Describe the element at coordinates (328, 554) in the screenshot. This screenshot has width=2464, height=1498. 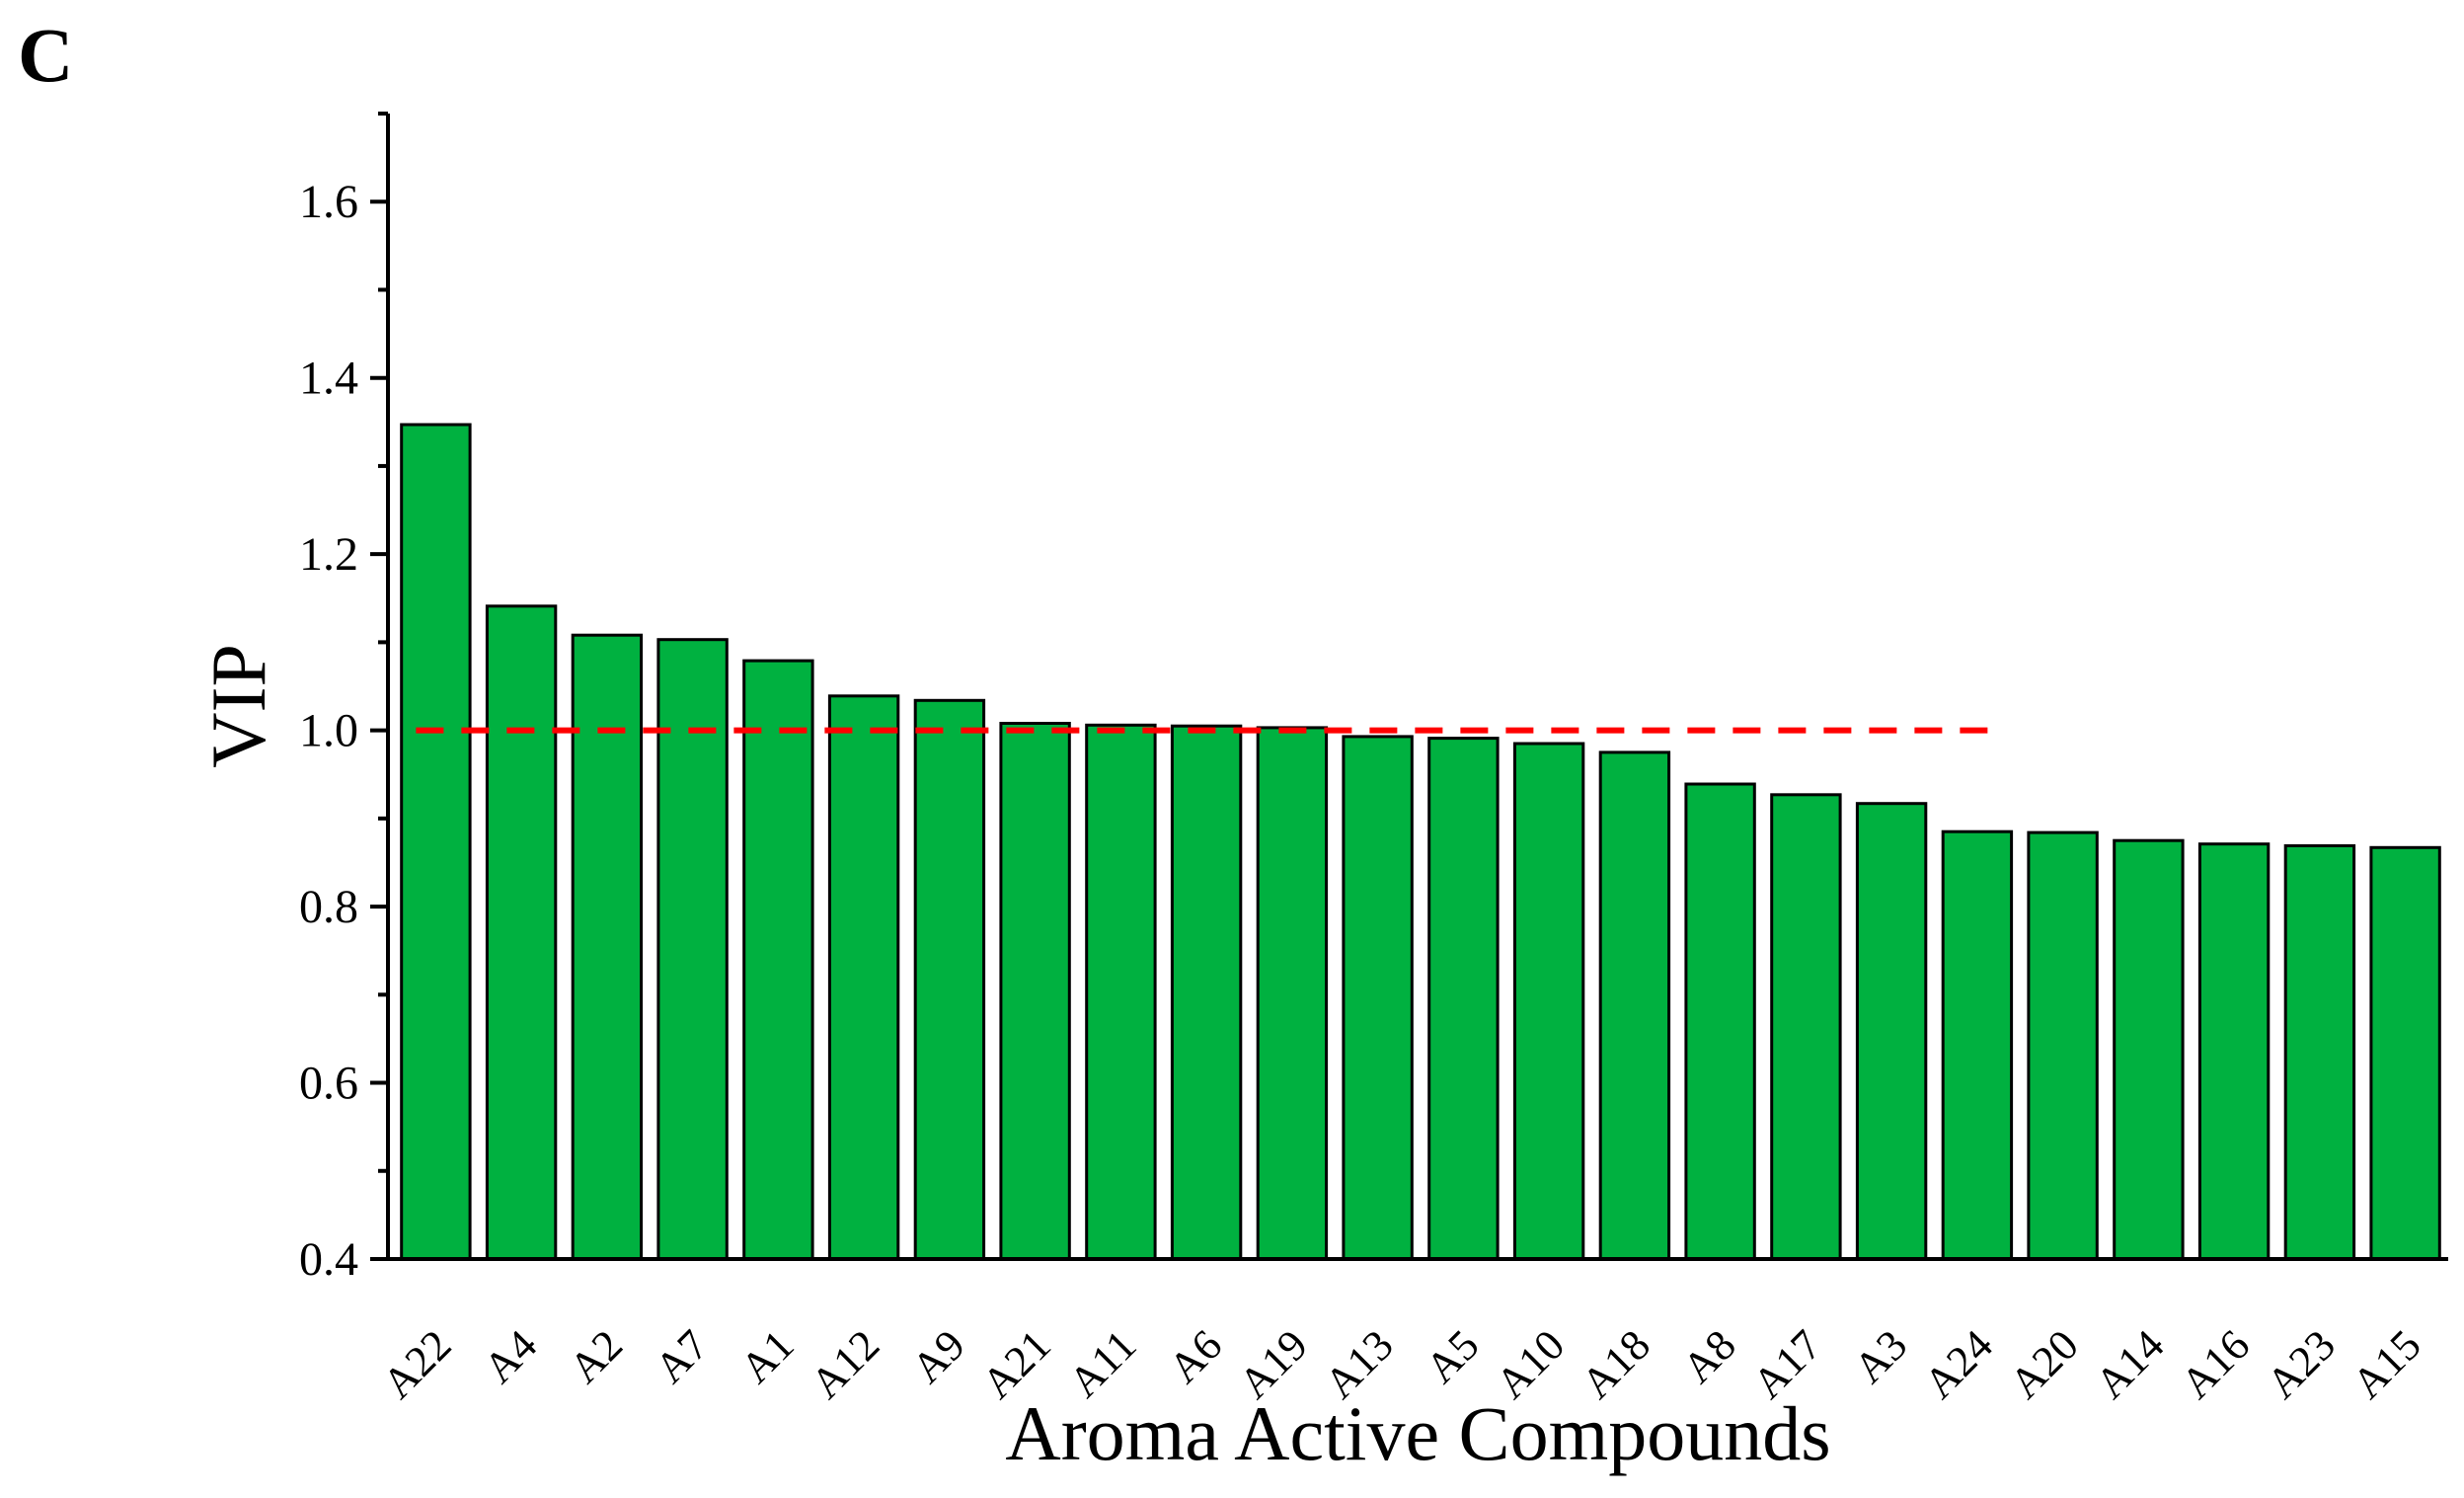
I see `y-tick-label: 1.2` at that location.